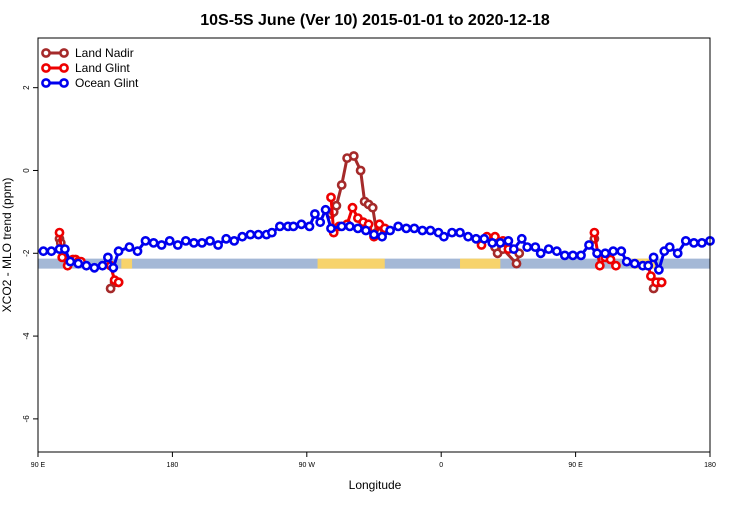 This screenshot has height=505, width=750. What do you see at coordinates (102, 68) in the screenshot?
I see `legend-label: Land Glint` at bounding box center [102, 68].